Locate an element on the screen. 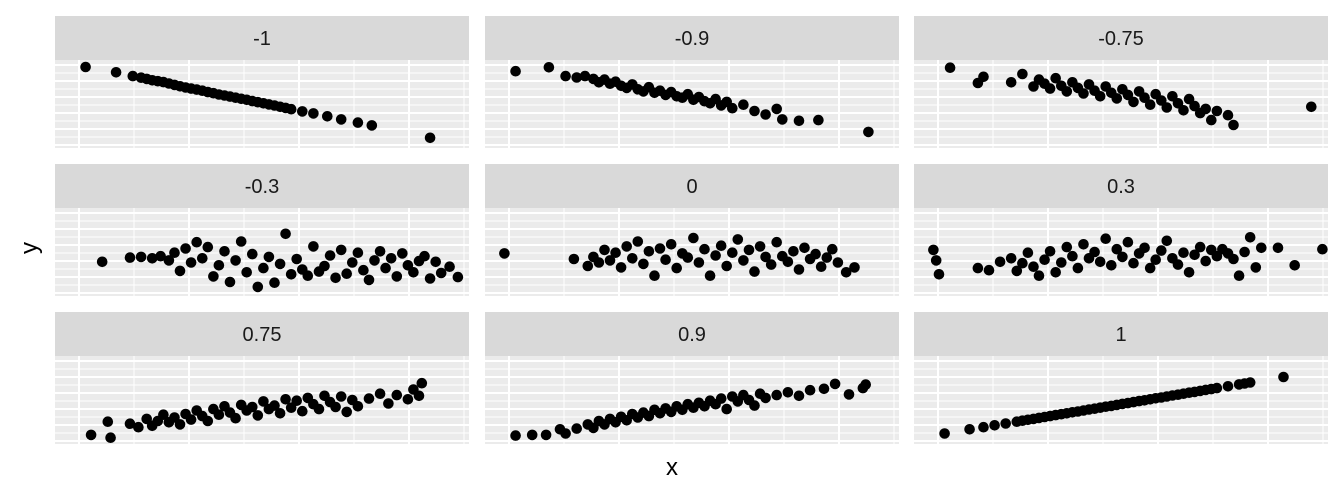 The height and width of the screenshot is (499, 1344). facet-strip-label: 0.9 is located at coordinates (692, 335).